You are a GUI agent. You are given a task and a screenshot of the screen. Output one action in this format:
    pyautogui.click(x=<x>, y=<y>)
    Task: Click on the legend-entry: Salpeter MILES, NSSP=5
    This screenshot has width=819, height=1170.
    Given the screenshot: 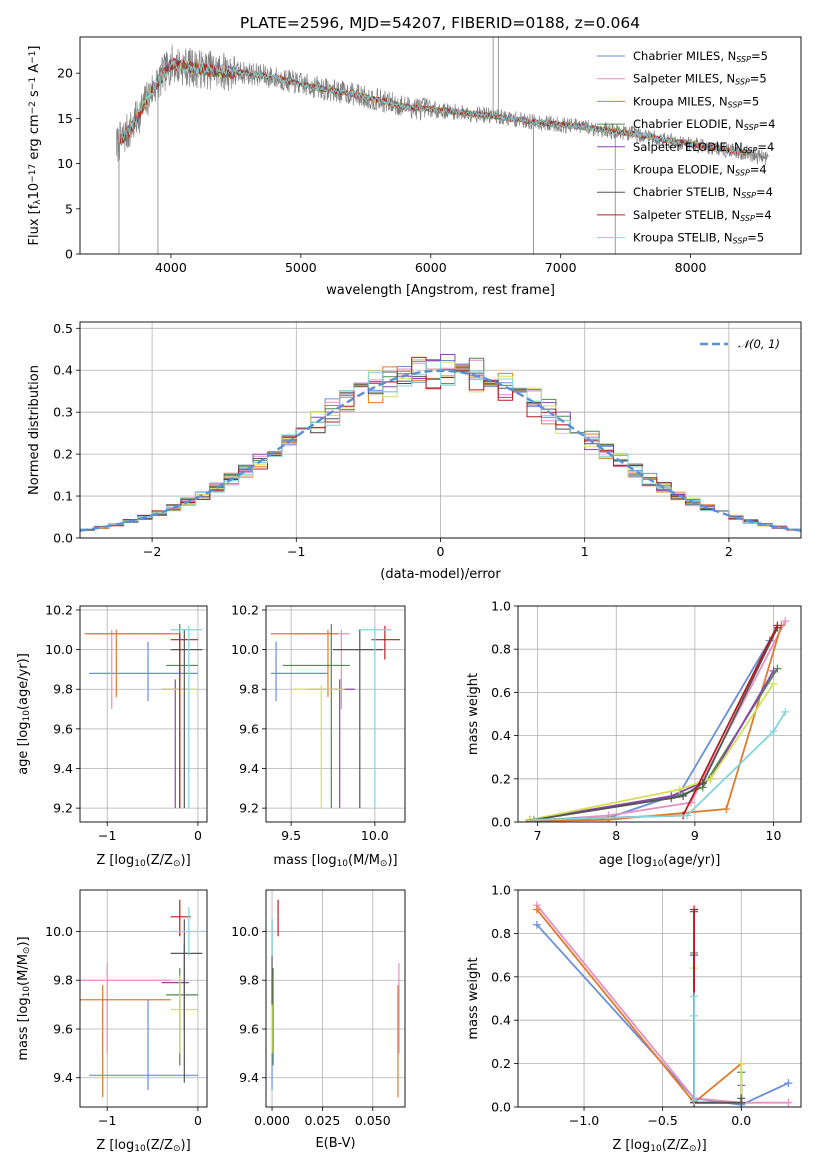 What is the action you would take?
    pyautogui.click(x=700, y=79)
    